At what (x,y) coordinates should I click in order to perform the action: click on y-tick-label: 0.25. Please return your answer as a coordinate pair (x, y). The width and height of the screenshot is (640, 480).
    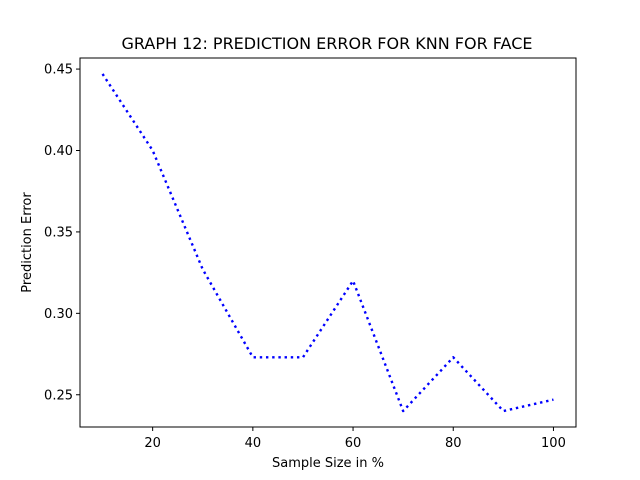
    Looking at the image, I should click on (58, 395).